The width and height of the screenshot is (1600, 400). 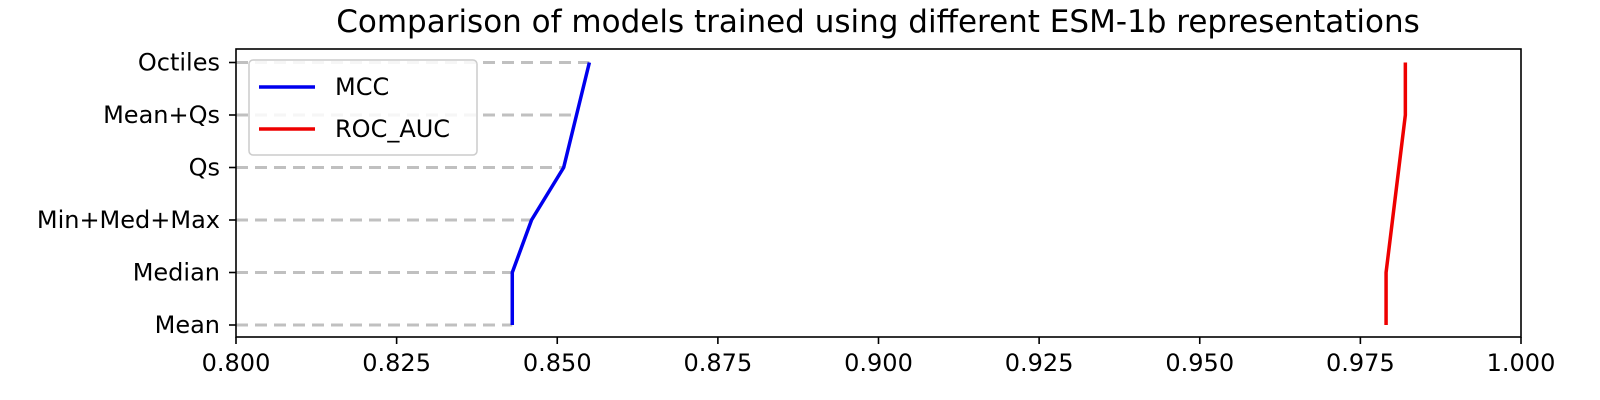 What do you see at coordinates (551, 193) in the screenshot?
I see `mcc-series-line` at bounding box center [551, 193].